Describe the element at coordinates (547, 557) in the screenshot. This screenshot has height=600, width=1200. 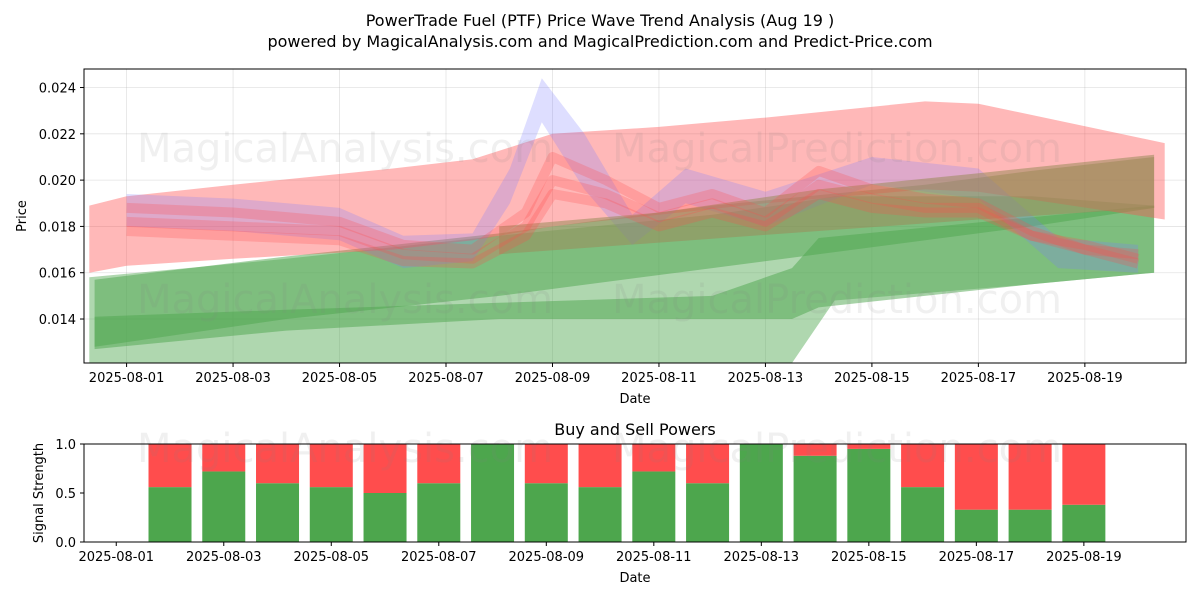
I see `signal-x-tick-label: 2025-08-09` at that location.